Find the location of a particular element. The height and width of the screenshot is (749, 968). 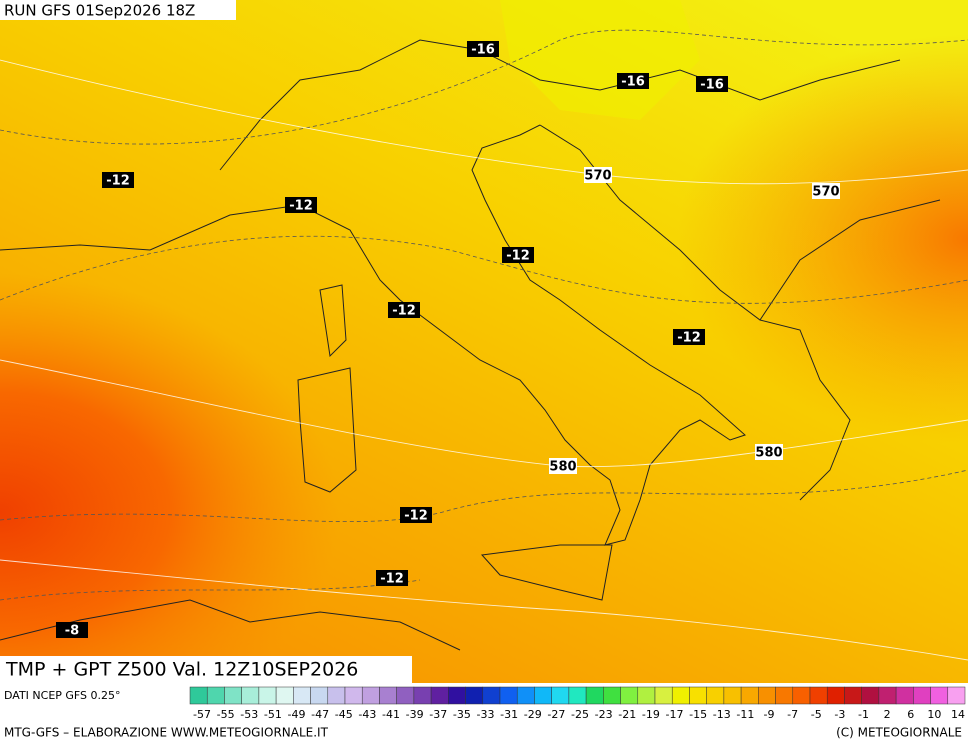

temperature-label: -8 is located at coordinates (72, 631).